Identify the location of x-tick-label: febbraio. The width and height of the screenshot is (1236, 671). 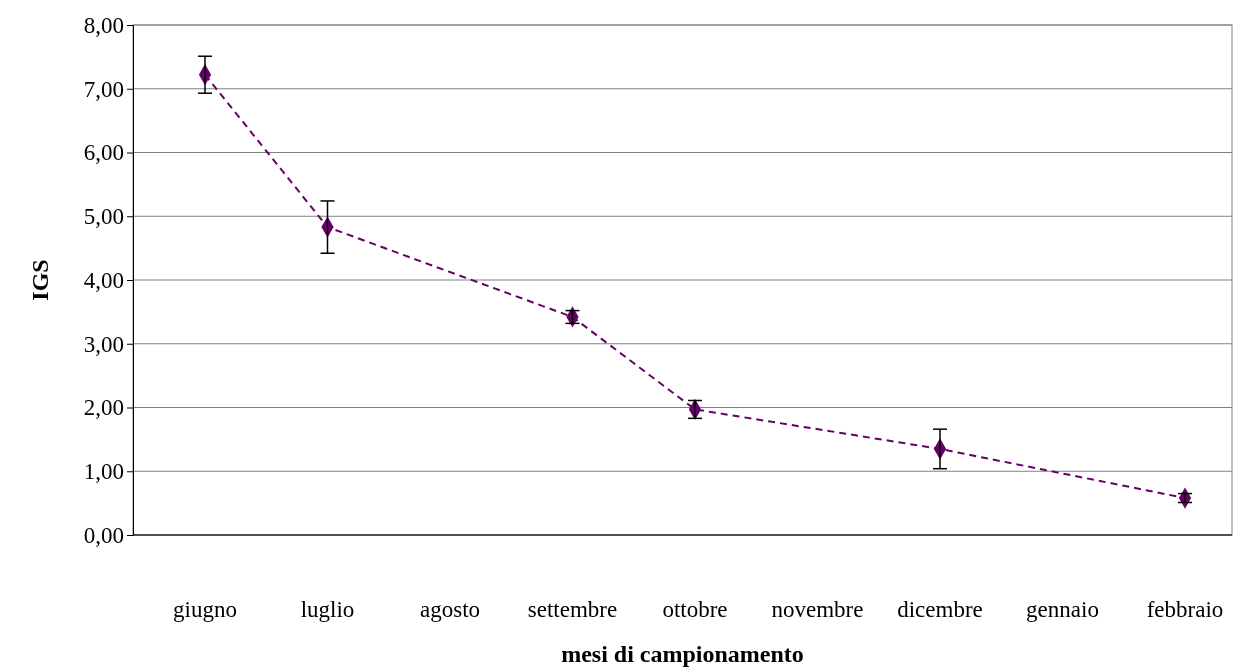
(1185, 609).